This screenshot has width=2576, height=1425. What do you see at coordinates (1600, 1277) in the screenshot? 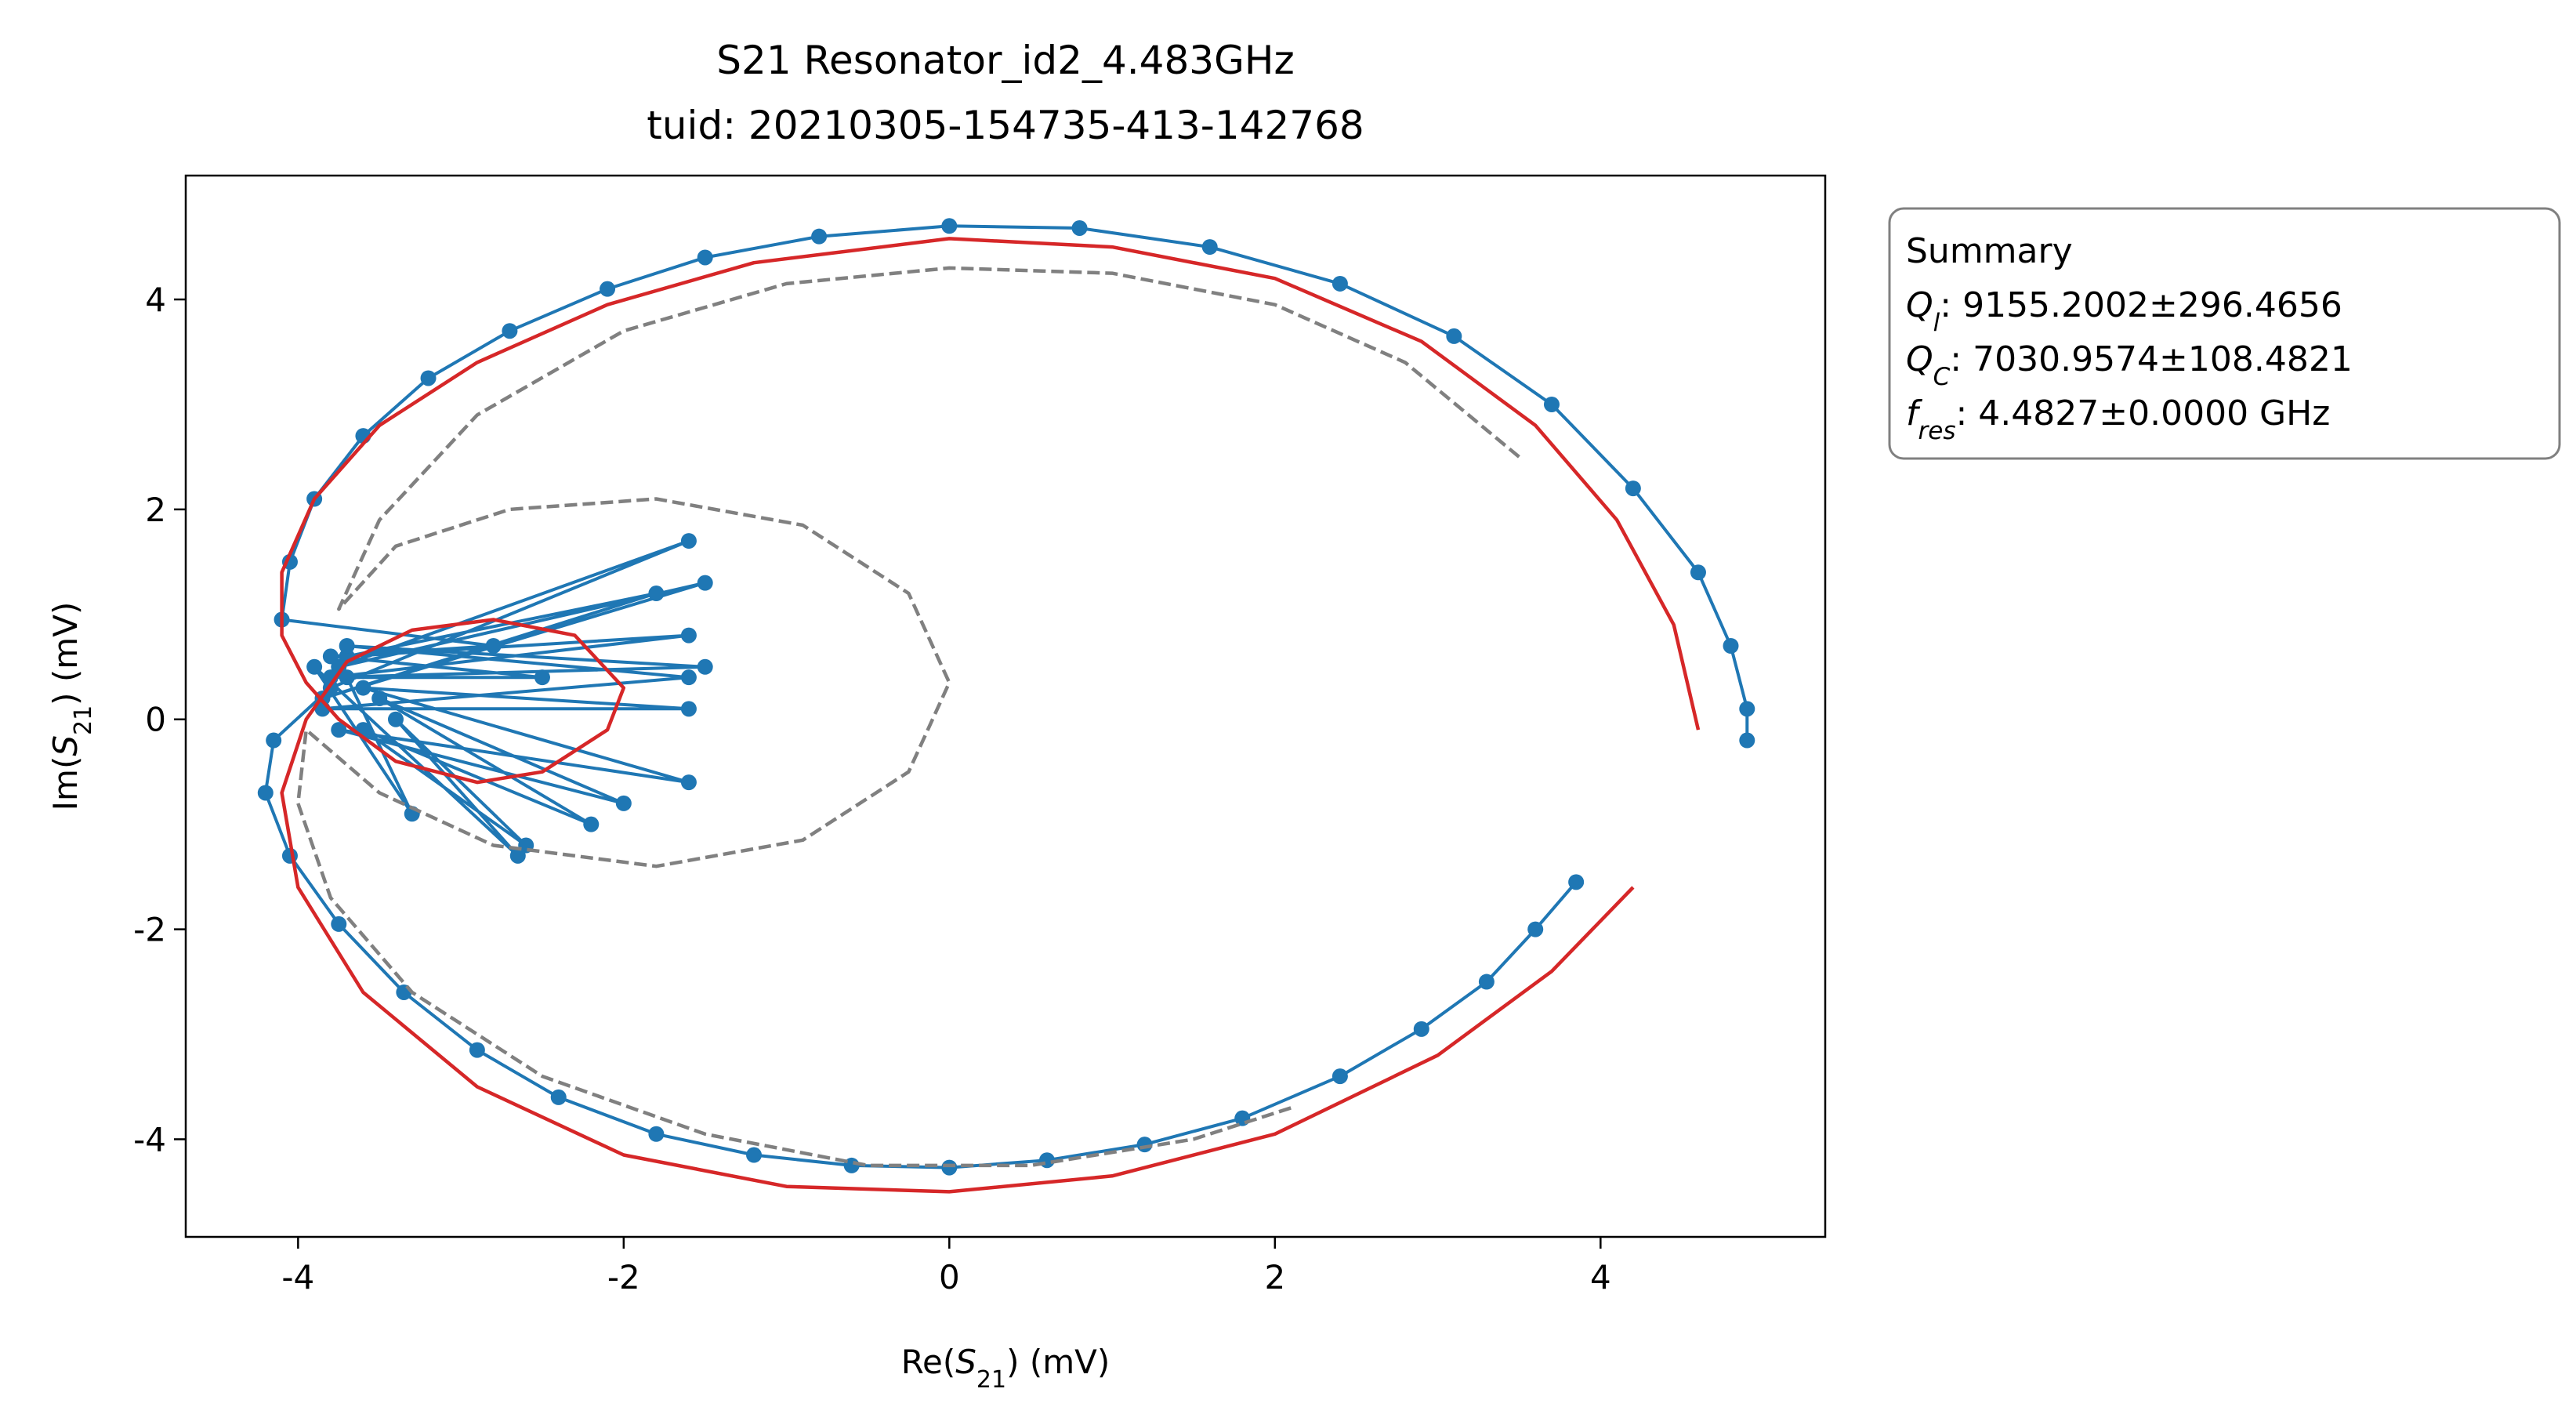
I see `x-tick-label: 4` at bounding box center [1600, 1277].